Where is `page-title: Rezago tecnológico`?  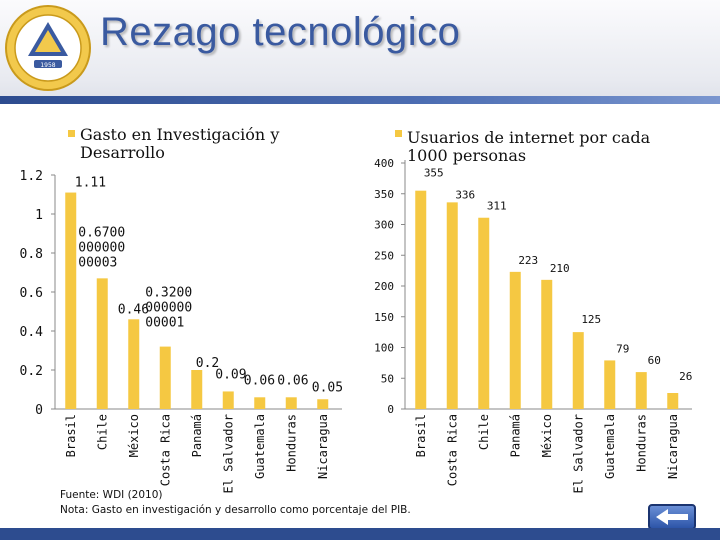 page-title: Rezago tecnológico is located at coordinates (280, 32).